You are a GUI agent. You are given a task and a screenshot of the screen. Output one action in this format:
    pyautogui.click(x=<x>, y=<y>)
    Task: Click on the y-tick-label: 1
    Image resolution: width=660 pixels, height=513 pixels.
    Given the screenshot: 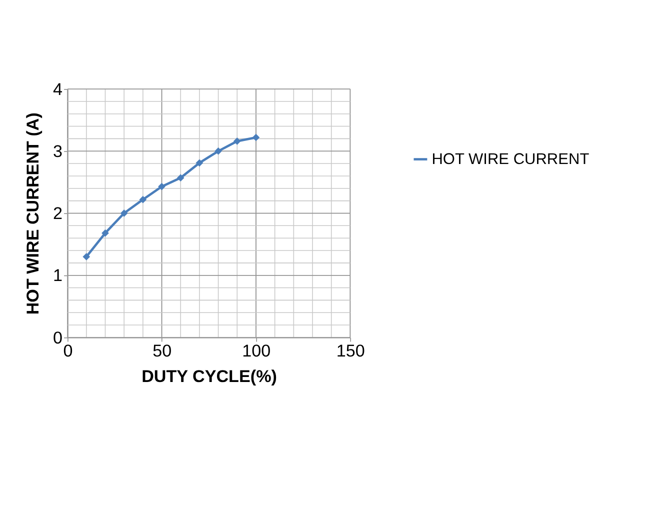 What is the action you would take?
    pyautogui.click(x=58, y=276)
    